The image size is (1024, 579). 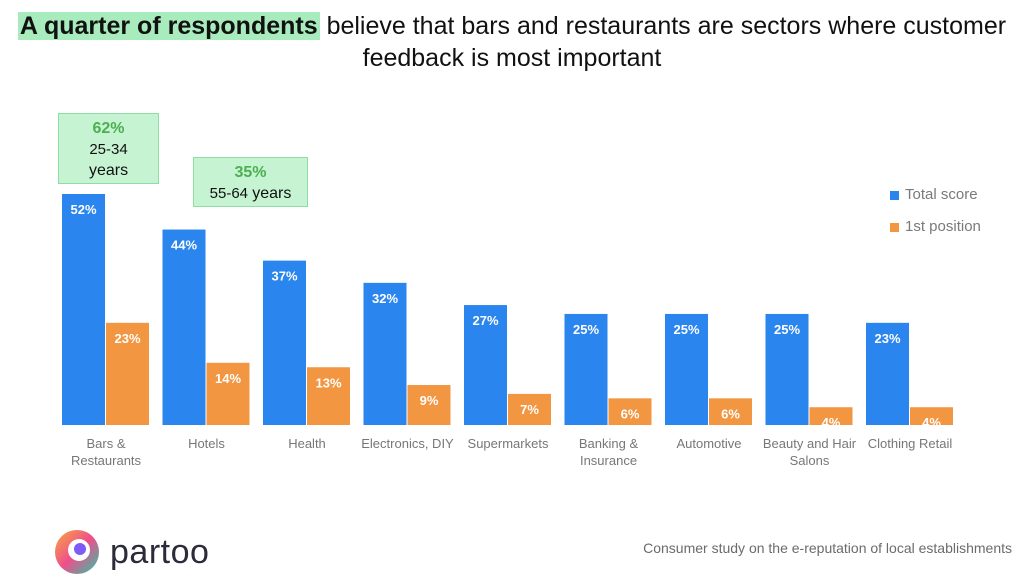 I want to click on legend-first-position: 1st position, so click(x=935, y=226).